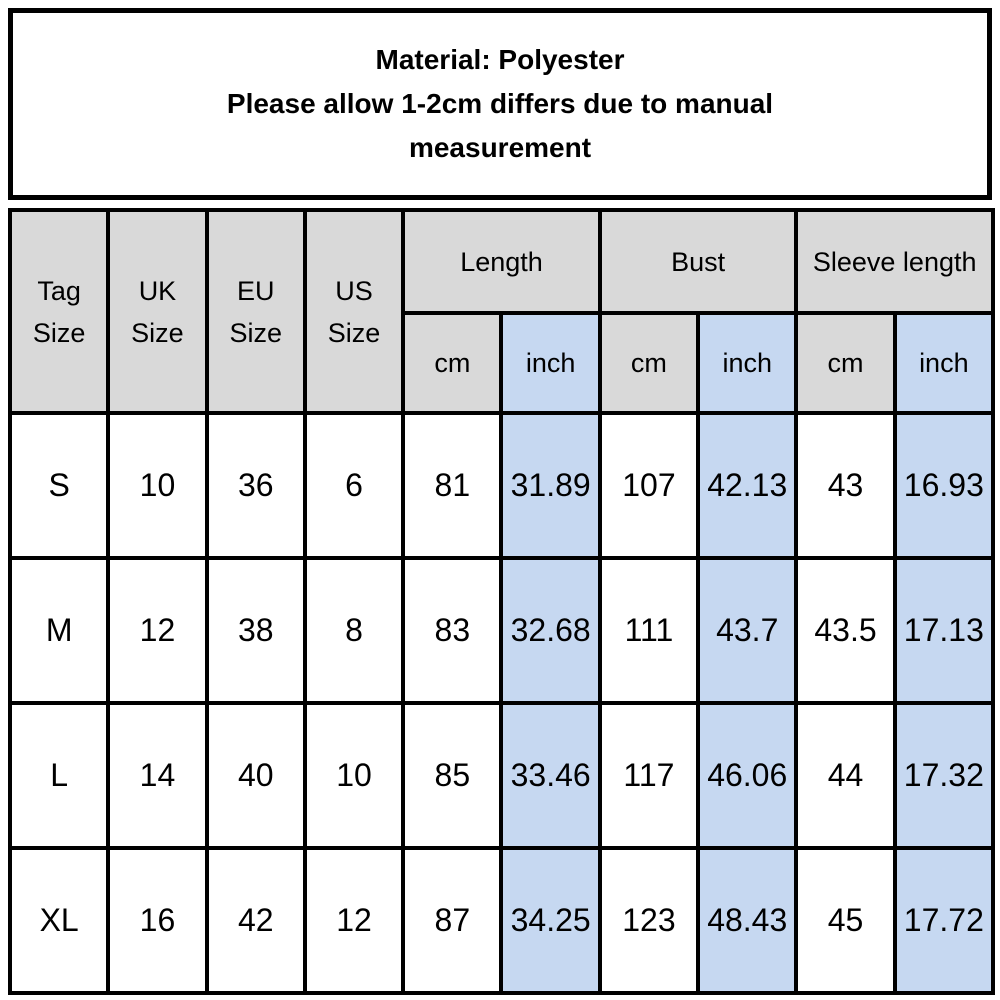  I want to click on table-row-s: S 10 36 6 81 31.89 107 42.13 43 16.93, so click(501, 485).